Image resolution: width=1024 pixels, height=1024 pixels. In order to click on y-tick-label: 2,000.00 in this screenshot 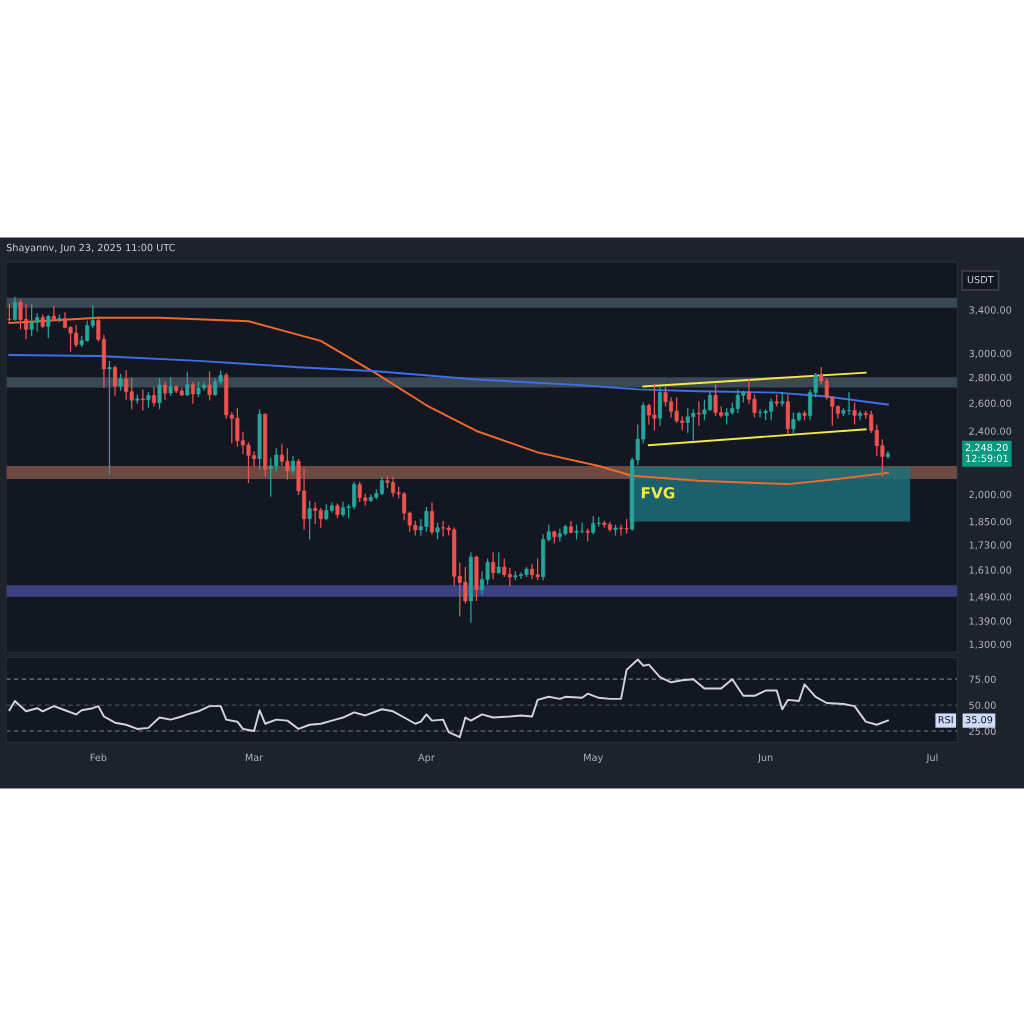, I will do `click(990, 495)`.